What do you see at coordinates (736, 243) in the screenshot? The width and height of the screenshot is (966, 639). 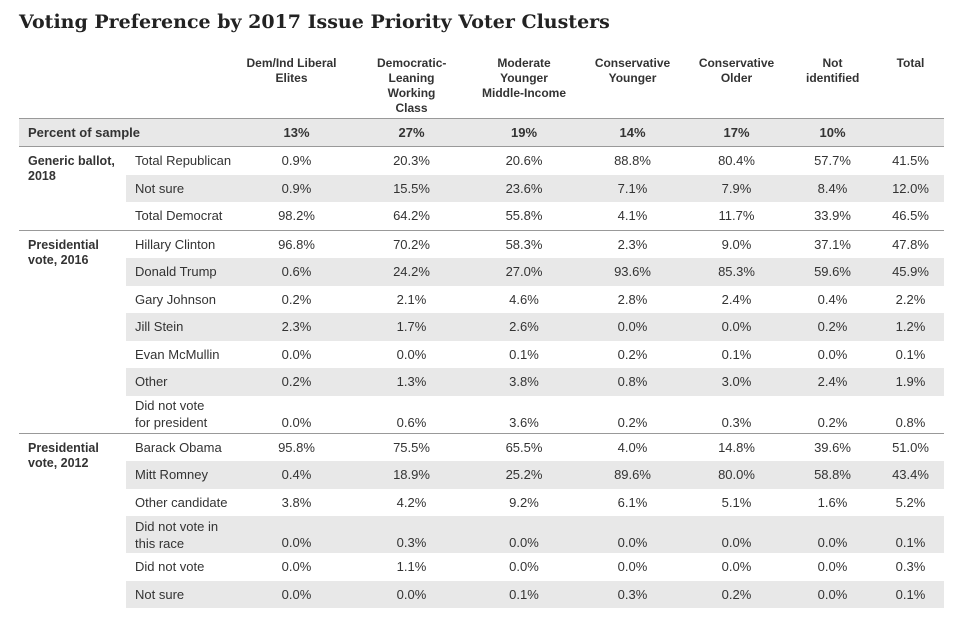 I see `table-cell: 9.0%` at bounding box center [736, 243].